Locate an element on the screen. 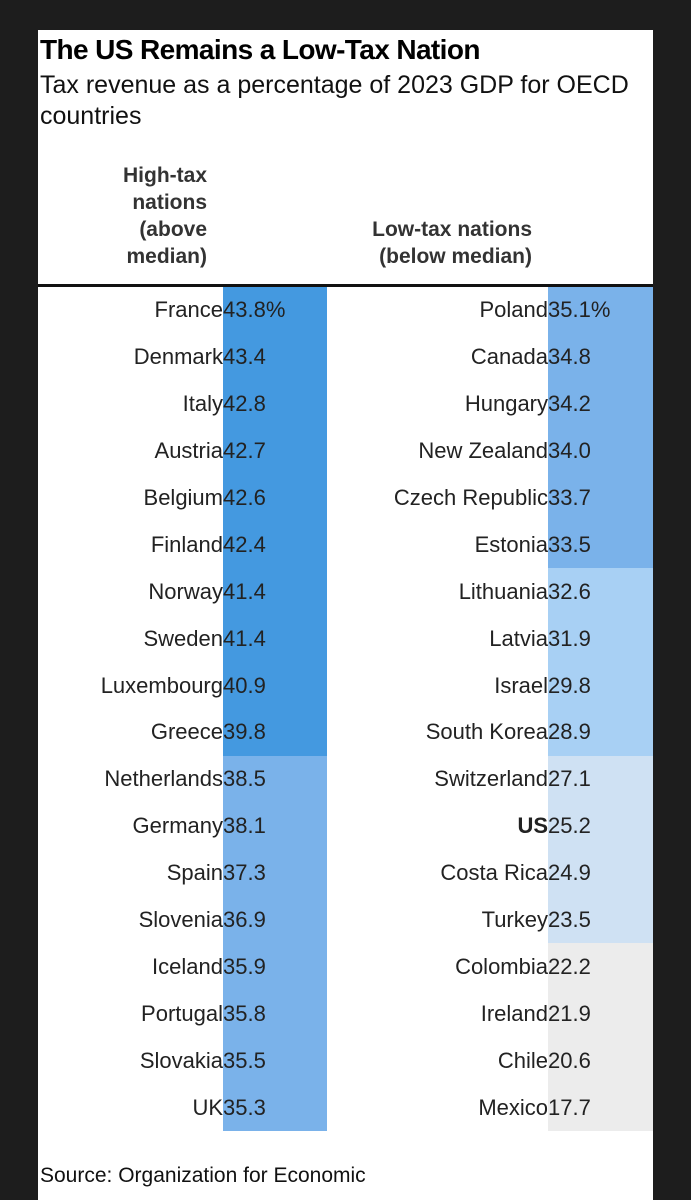 The width and height of the screenshot is (691, 1200). high-tax-value-cell: 39.8 is located at coordinates (275, 732).